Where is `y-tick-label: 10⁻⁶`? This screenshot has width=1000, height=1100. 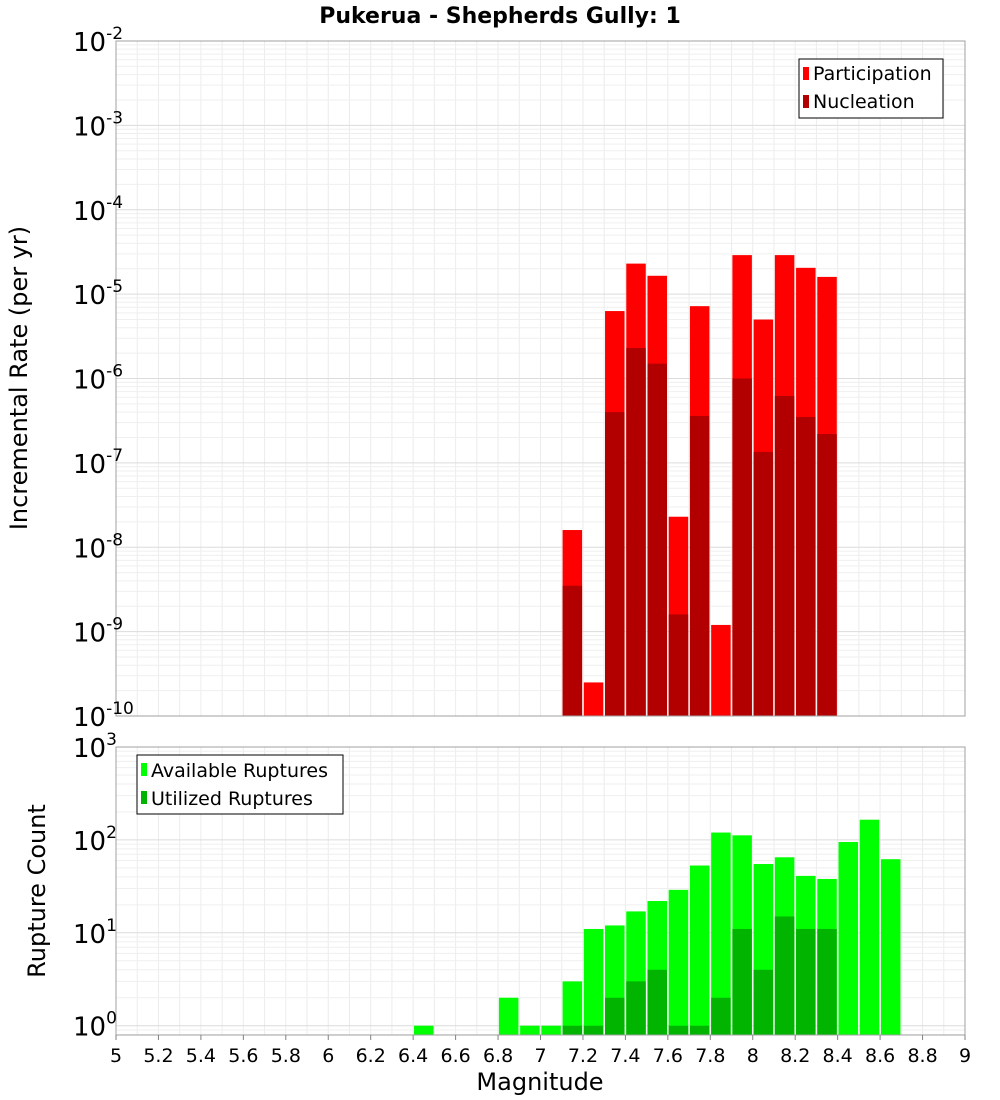
y-tick-label: 10⁻⁶ is located at coordinates (98, 379).